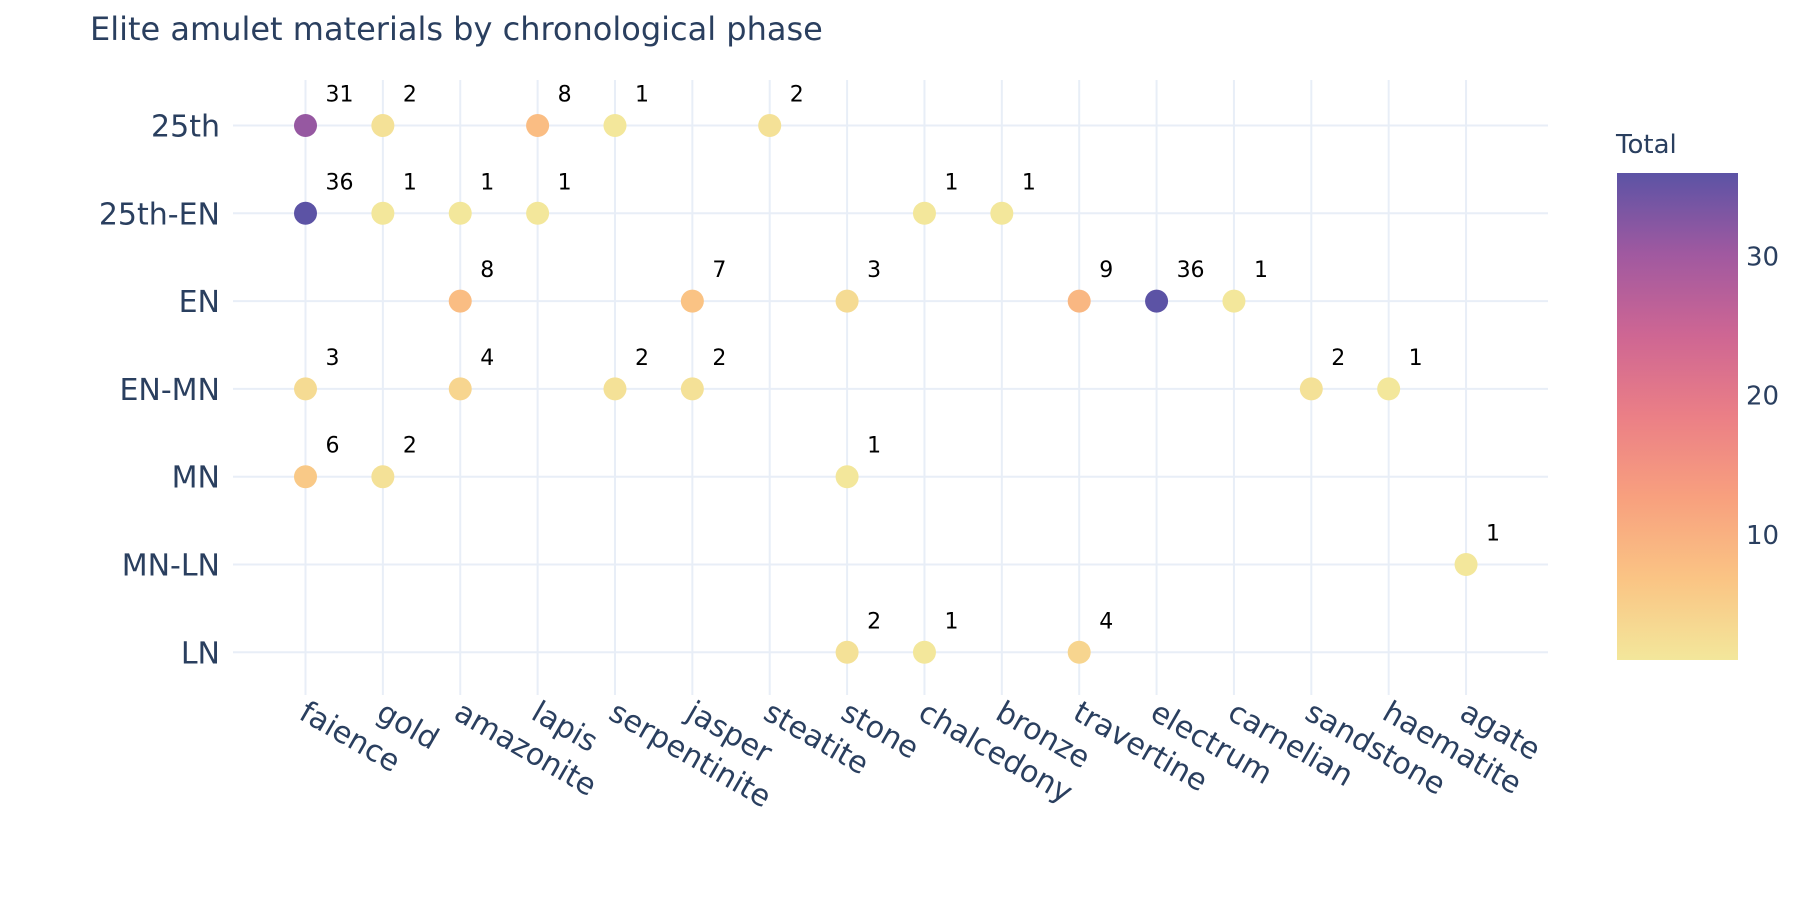  I want to click on data-label: 7, so click(719, 270).